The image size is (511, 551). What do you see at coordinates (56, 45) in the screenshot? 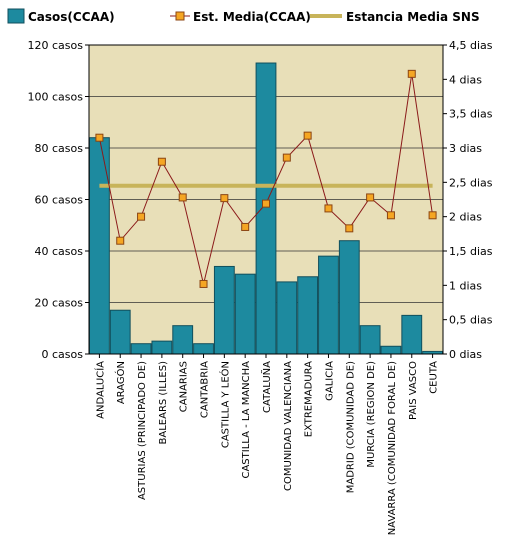
I see `y-left-tick-label: 120 casos` at bounding box center [56, 45].